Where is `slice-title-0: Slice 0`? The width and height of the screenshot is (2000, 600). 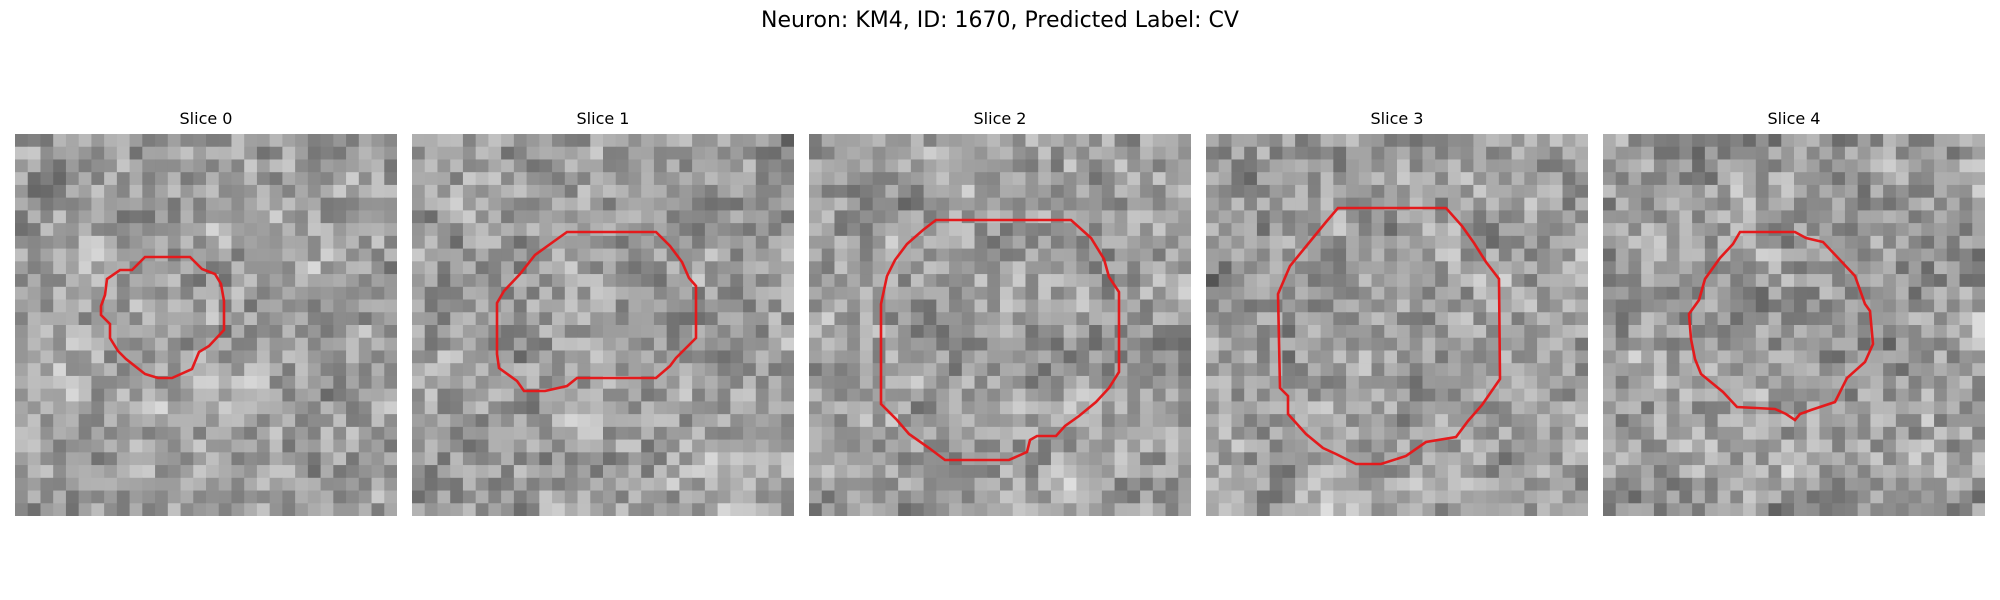 slice-title-0: Slice 0 is located at coordinates (206, 118).